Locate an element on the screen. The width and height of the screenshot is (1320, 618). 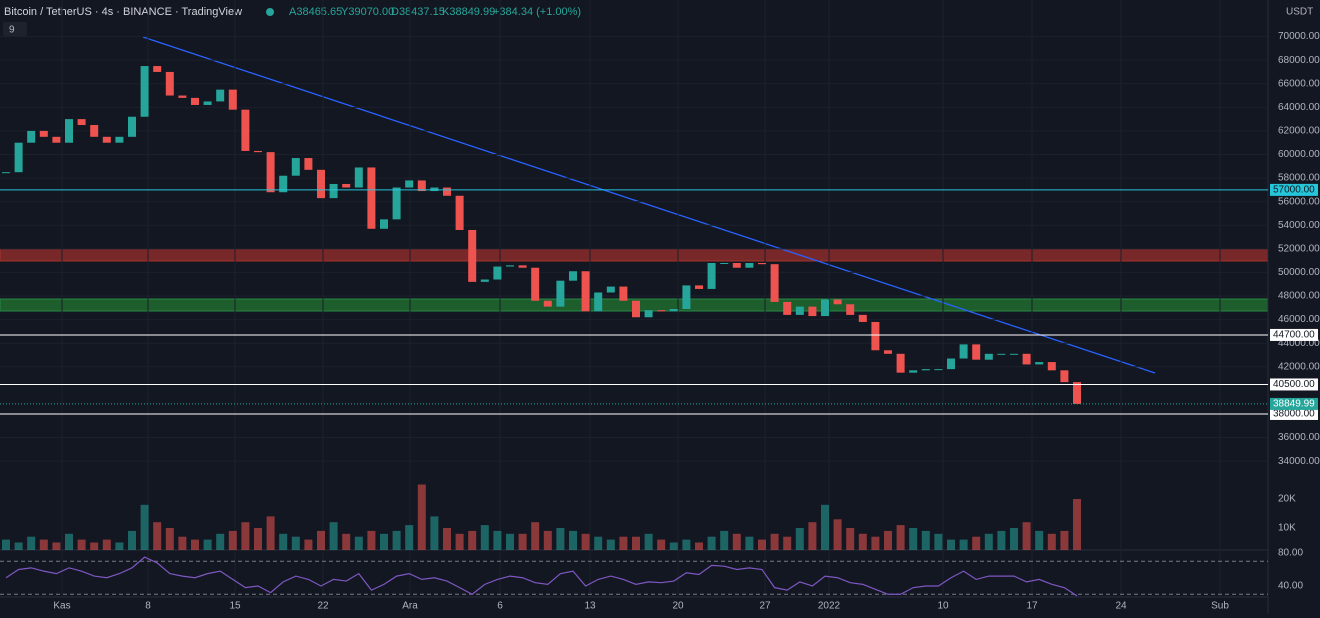
x-tick-label: 8 is located at coordinates (148, 606).